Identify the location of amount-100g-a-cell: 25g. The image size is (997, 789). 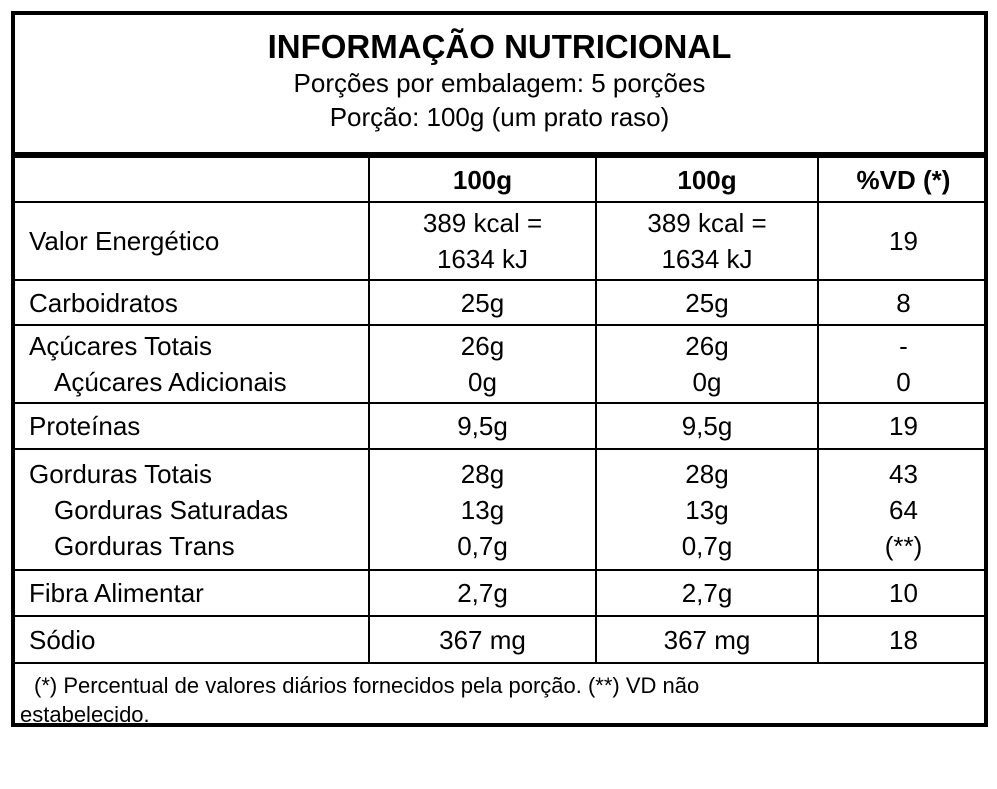
(482, 302).